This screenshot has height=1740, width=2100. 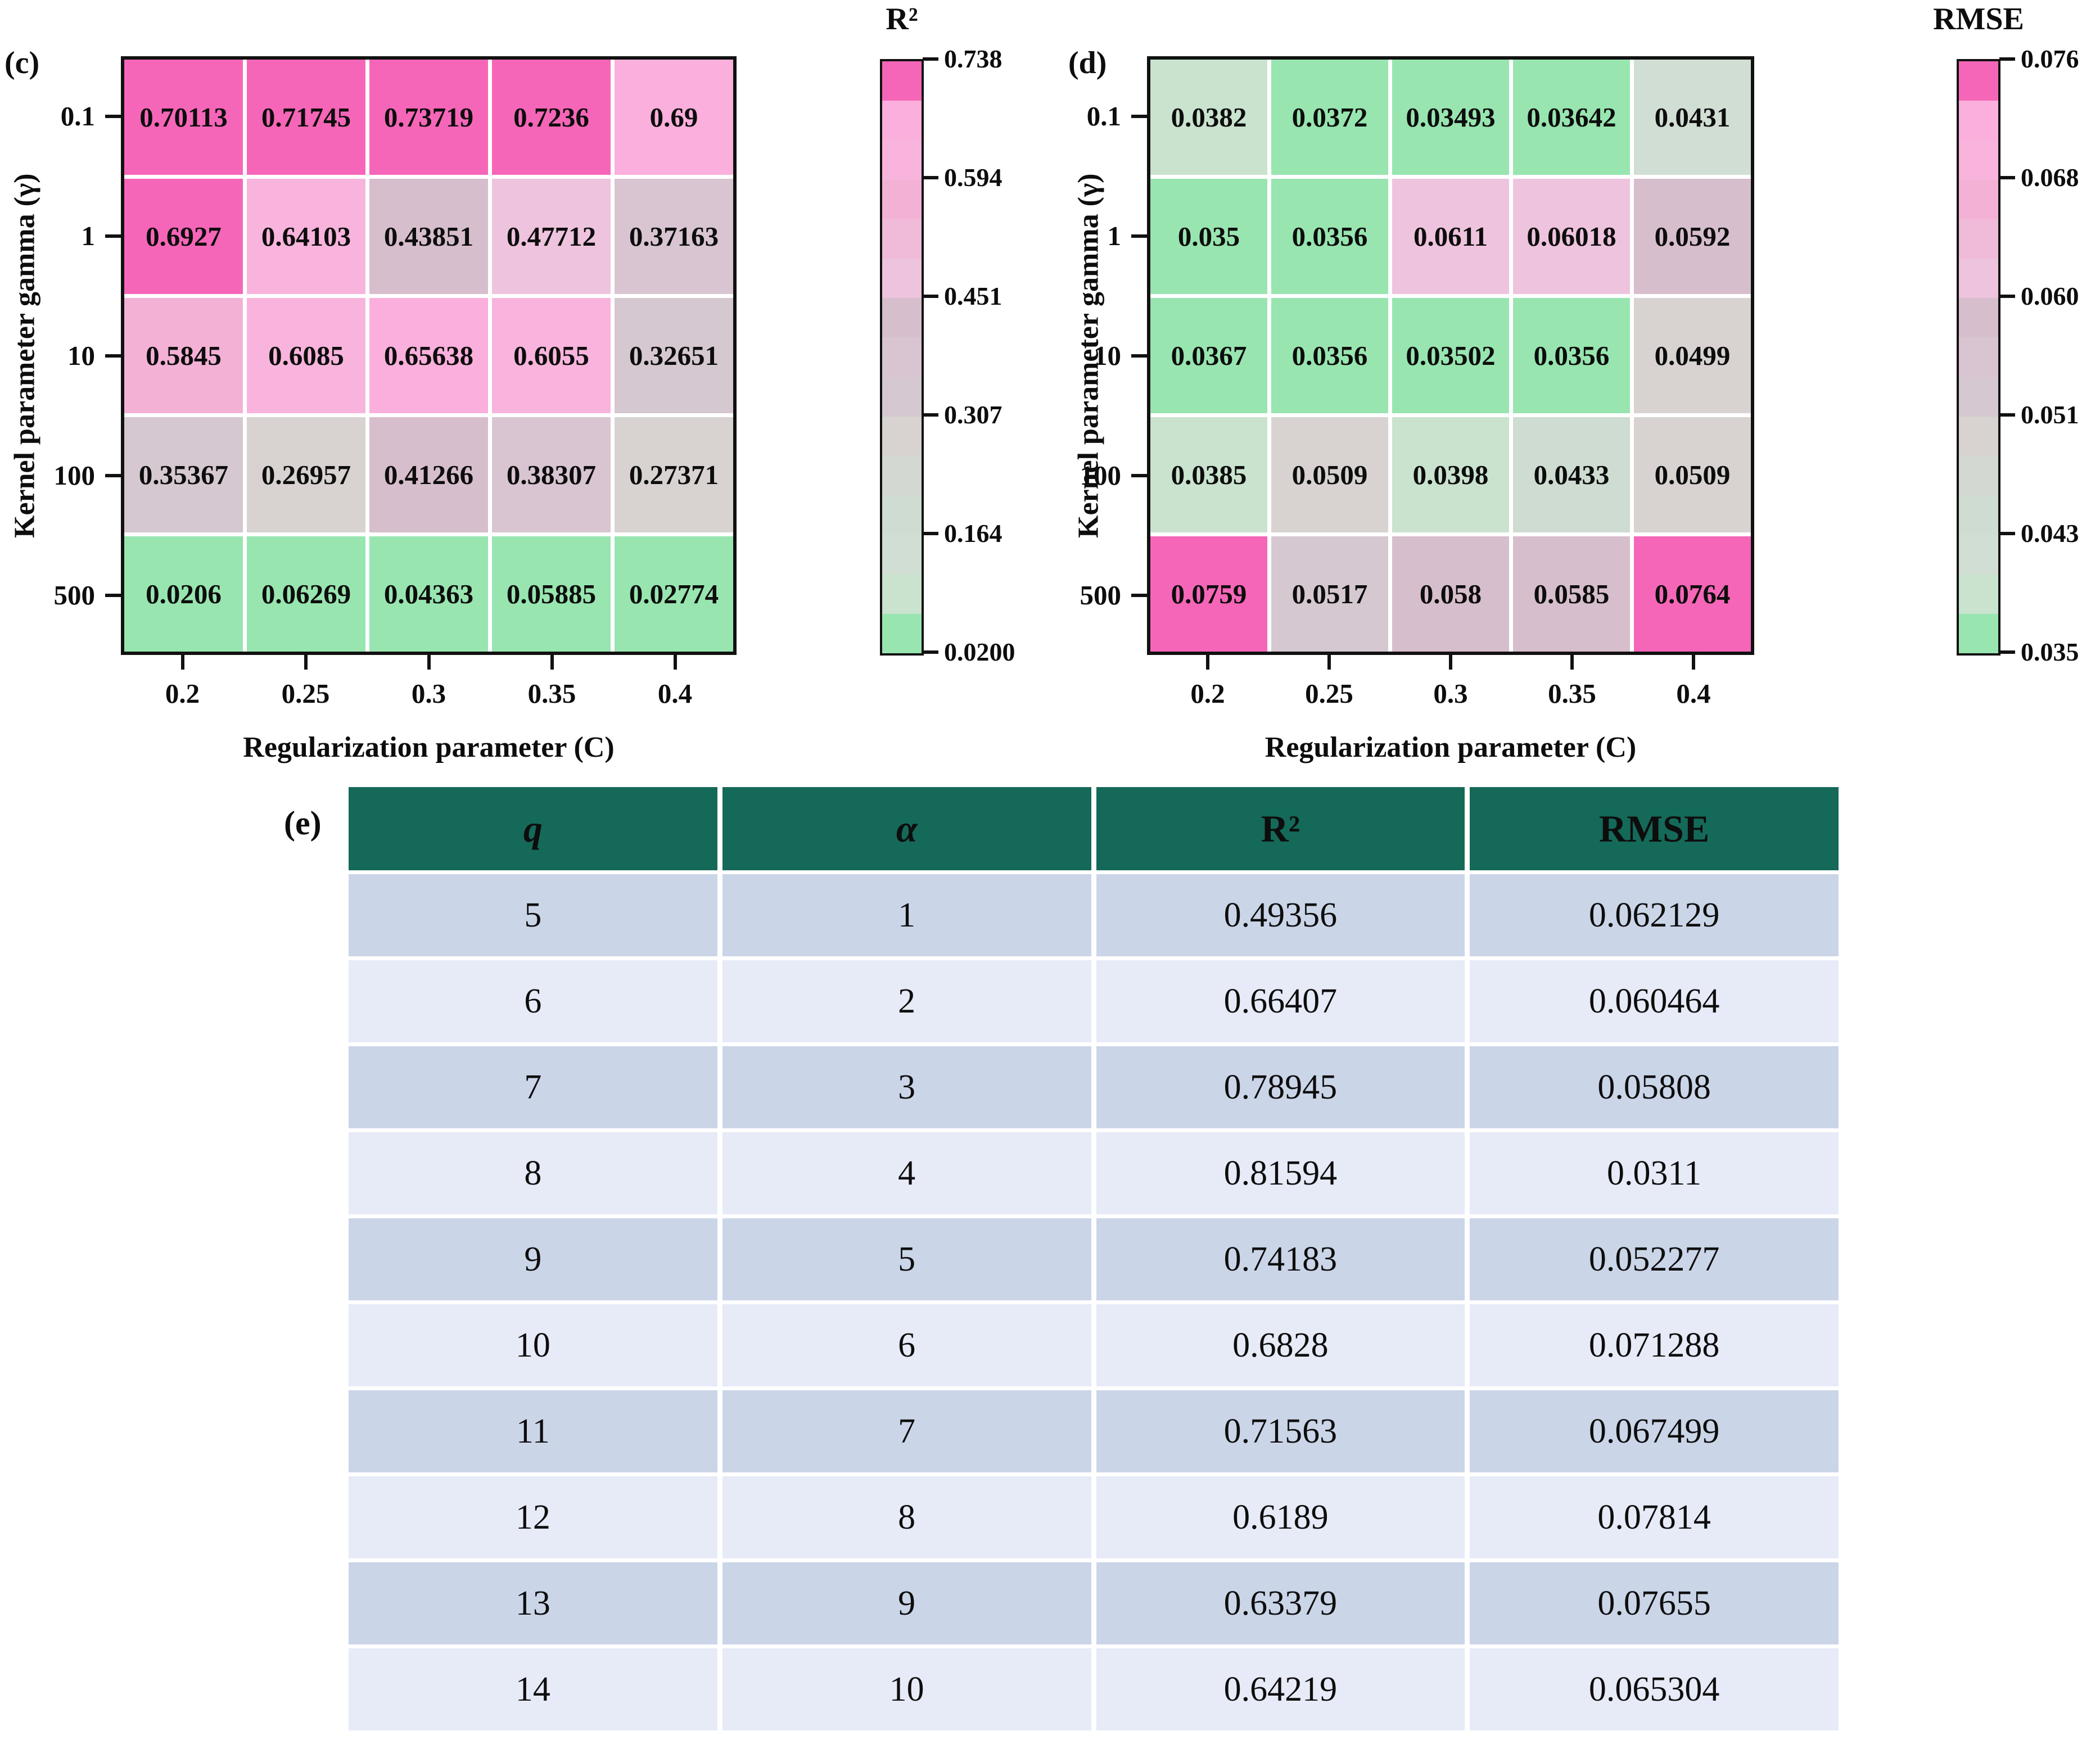 I want to click on table-cell: 12, so click(x=533, y=1517).